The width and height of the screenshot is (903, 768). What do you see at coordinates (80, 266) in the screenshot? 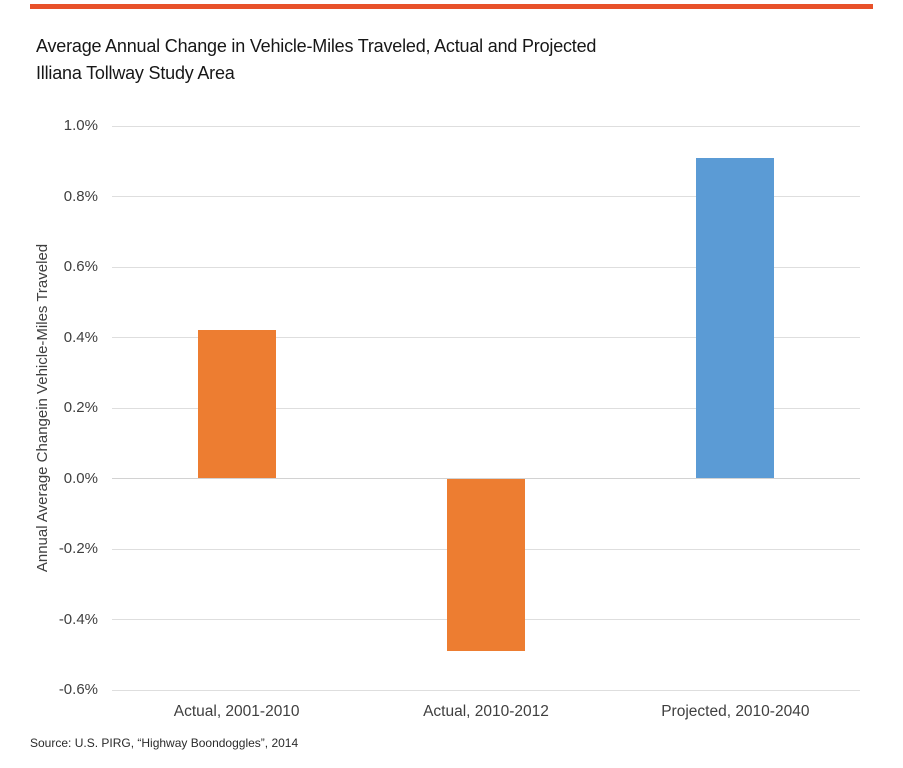
I see `y-tick-label: 0.6%` at bounding box center [80, 266].